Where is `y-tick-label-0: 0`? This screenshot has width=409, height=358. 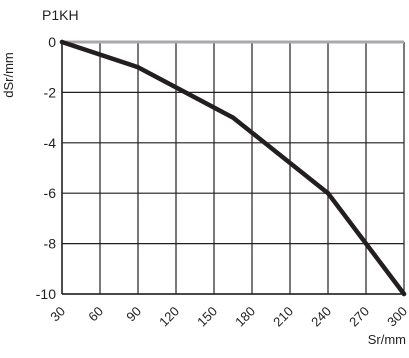
y-tick-label-0: 0 is located at coordinates (52, 42).